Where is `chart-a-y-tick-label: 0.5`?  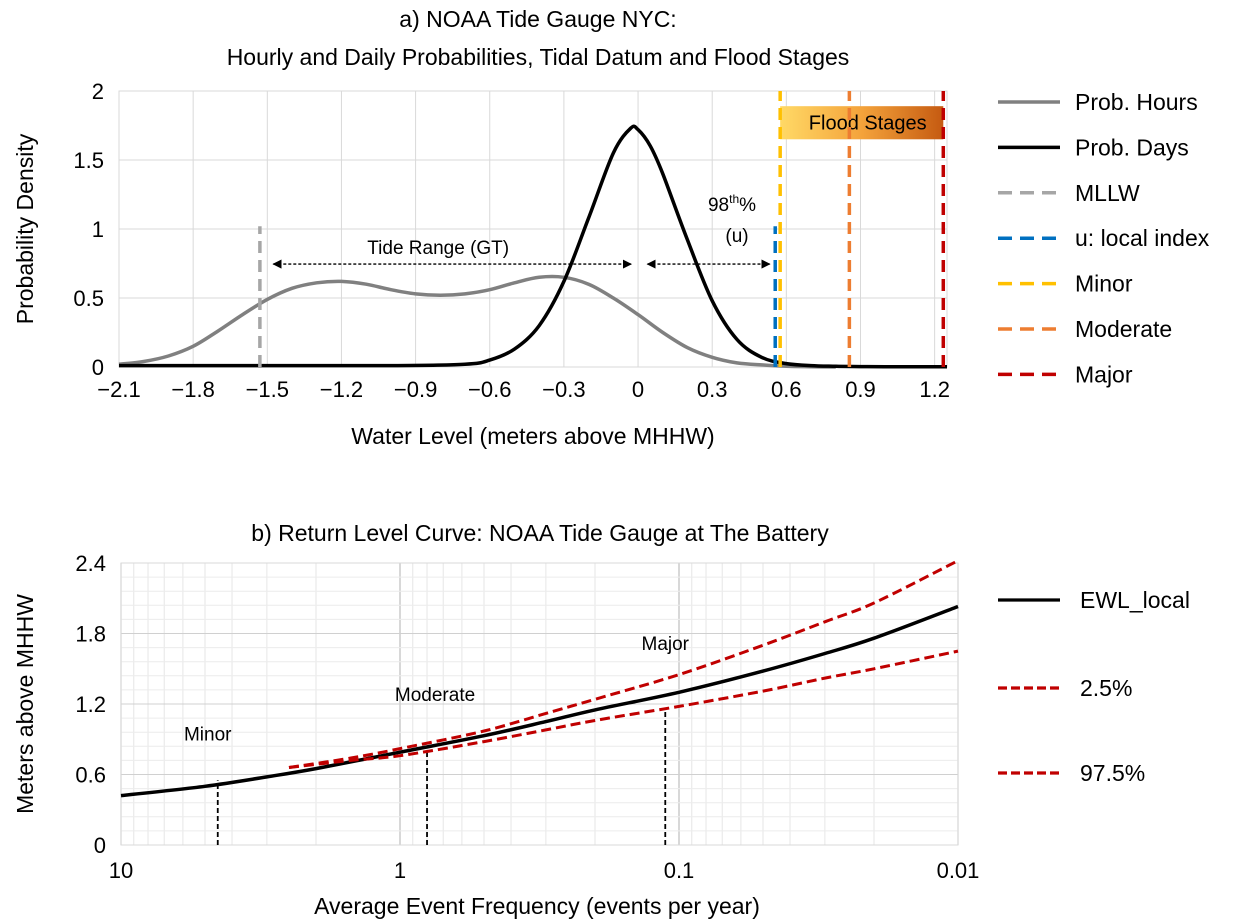 chart-a-y-tick-label: 0.5 is located at coordinates (88, 298).